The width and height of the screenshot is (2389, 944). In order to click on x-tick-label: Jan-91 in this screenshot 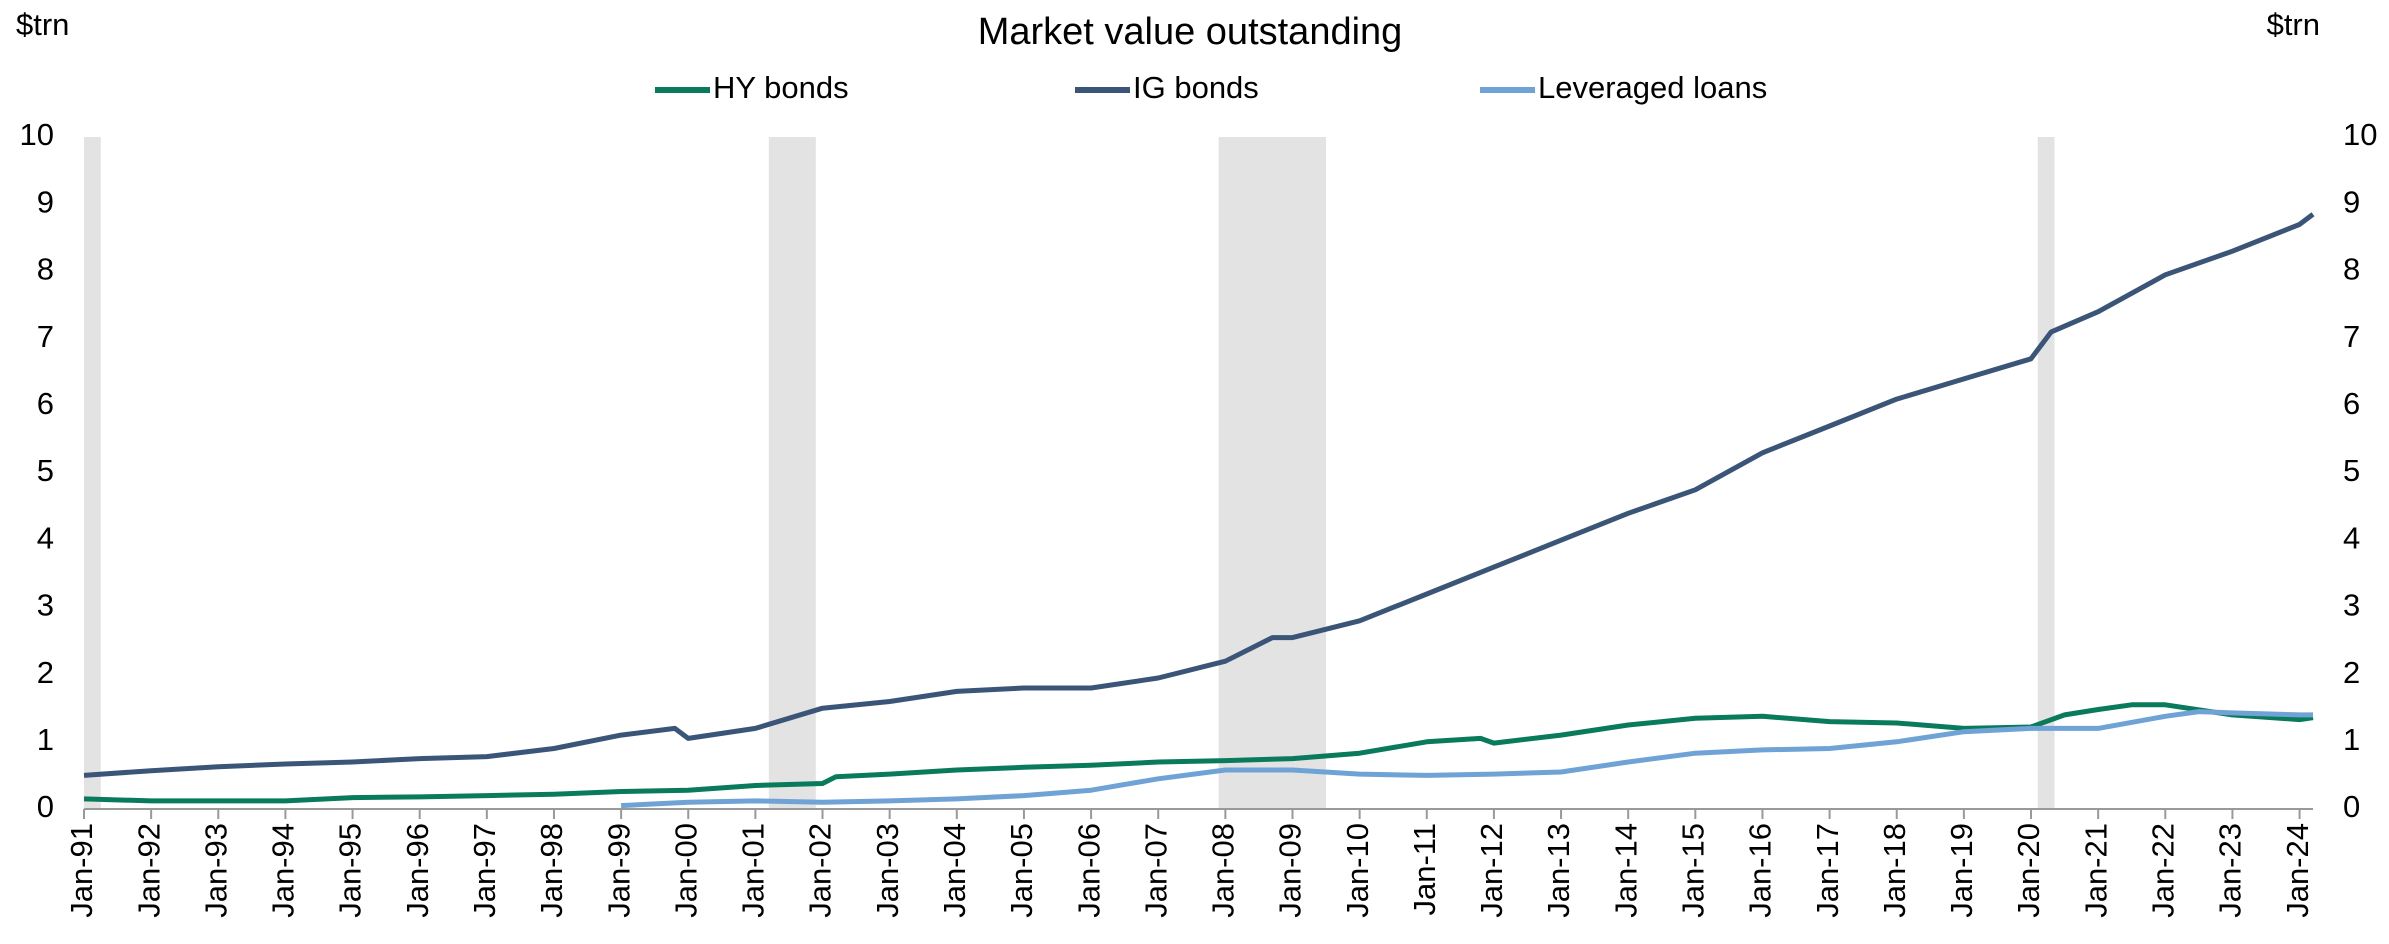, I will do `click(81, 870)`.